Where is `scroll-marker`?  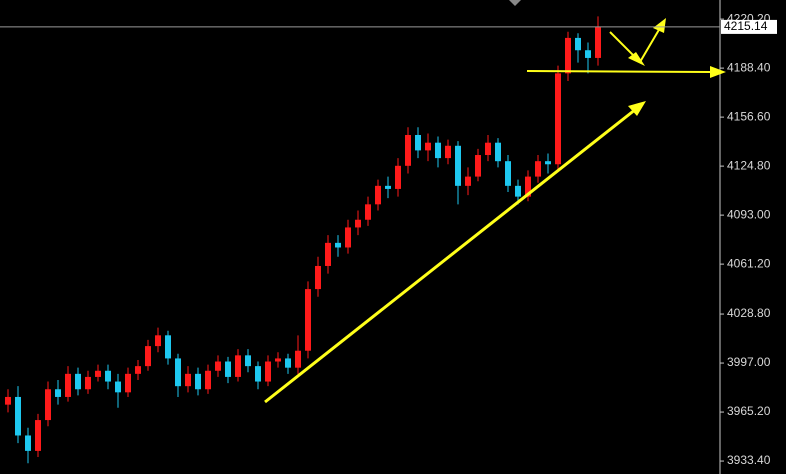
scroll-marker is located at coordinates (515, 3).